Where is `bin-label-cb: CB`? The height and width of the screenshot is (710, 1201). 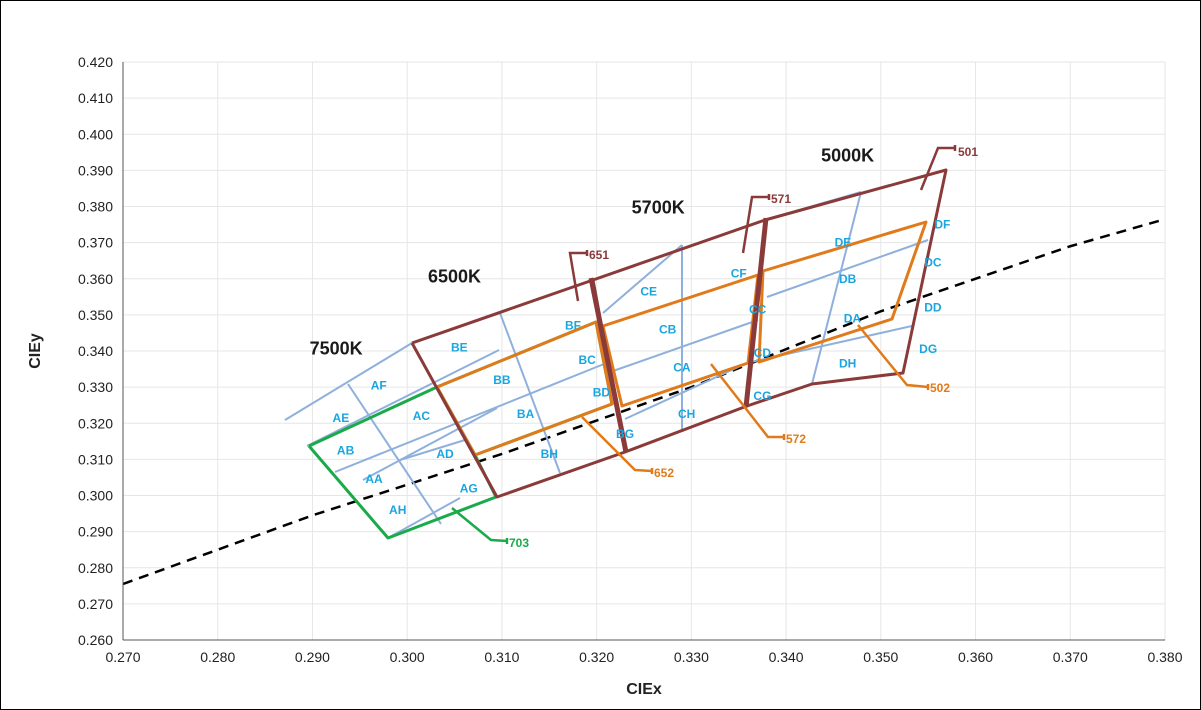
bin-label-cb: CB is located at coordinates (668, 329).